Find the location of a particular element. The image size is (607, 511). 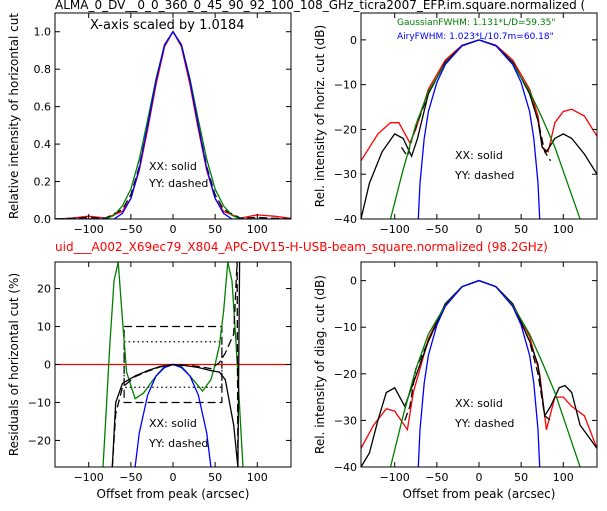

annotation-text: X-axis scaled by 1.0184 is located at coordinates (167, 25).